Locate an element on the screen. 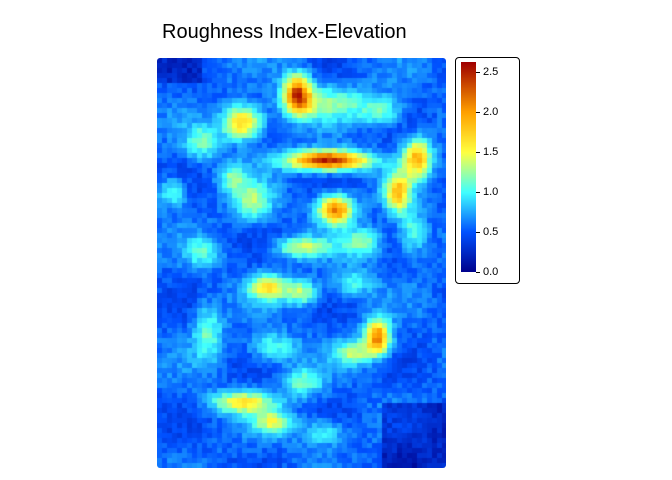 The image size is (672, 480). colorbar-tick-label: 1.5 is located at coordinates (491, 151).